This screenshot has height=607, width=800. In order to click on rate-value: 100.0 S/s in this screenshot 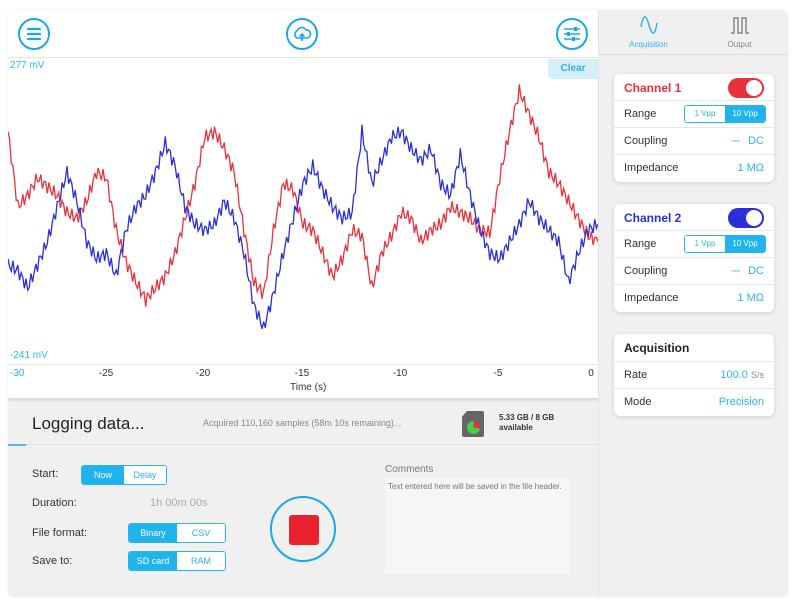, I will do `click(742, 375)`.